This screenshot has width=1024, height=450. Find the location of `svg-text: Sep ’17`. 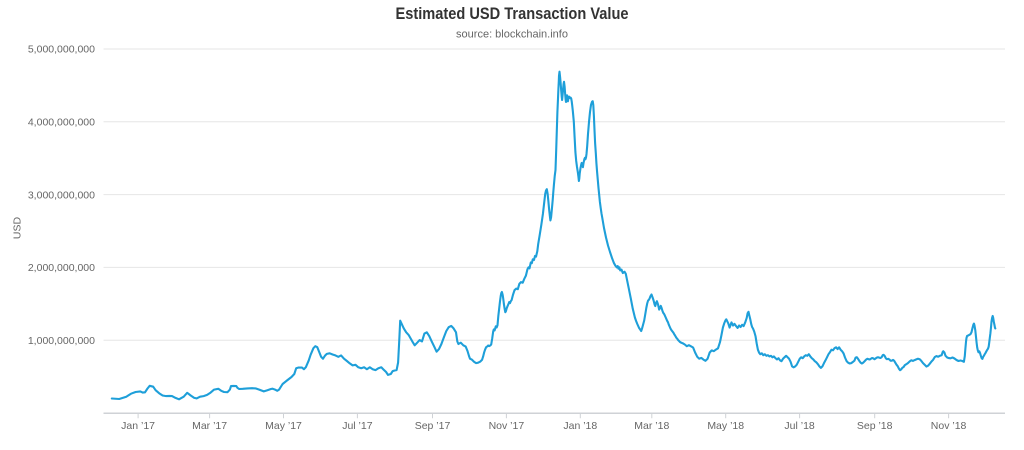

svg-text: Sep ’17 is located at coordinates (433, 426).